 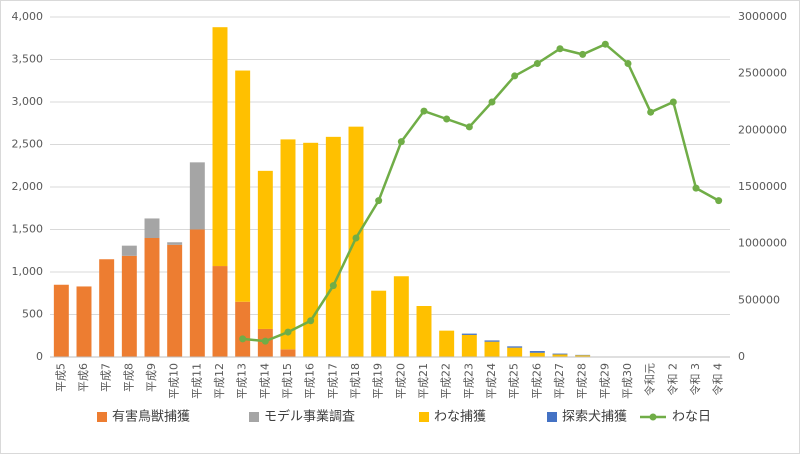 What do you see at coordinates (28, 229) in the screenshot?
I see `y-tick-label: 1,500` at bounding box center [28, 229].